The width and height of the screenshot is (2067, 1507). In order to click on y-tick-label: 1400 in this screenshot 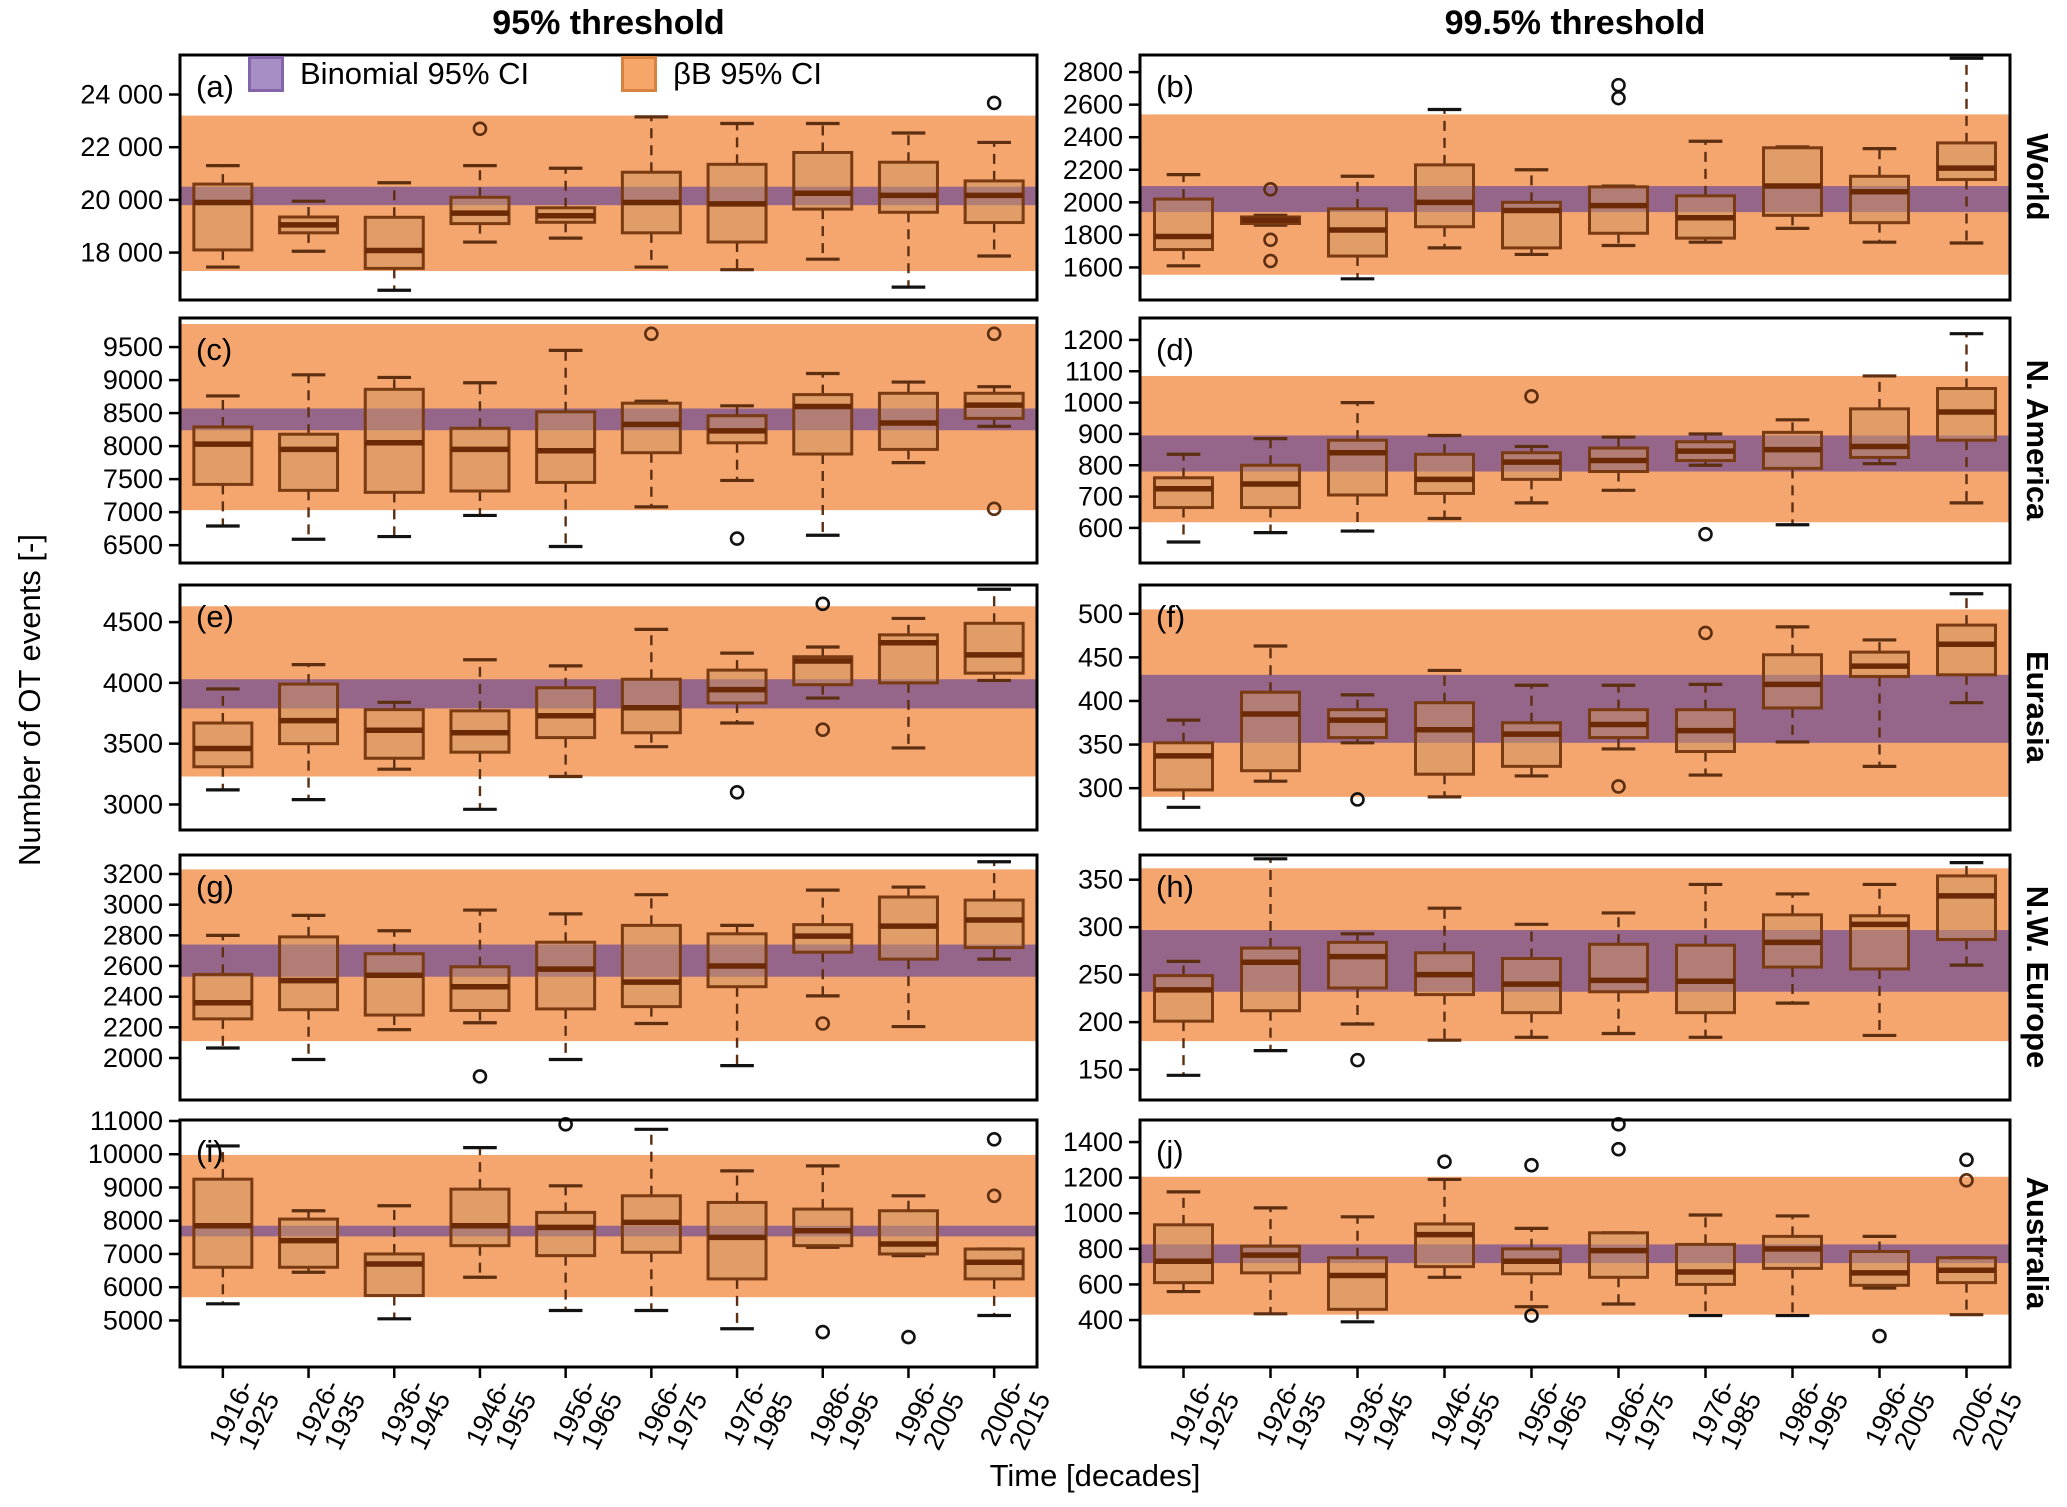, I will do `click(1093, 1142)`.